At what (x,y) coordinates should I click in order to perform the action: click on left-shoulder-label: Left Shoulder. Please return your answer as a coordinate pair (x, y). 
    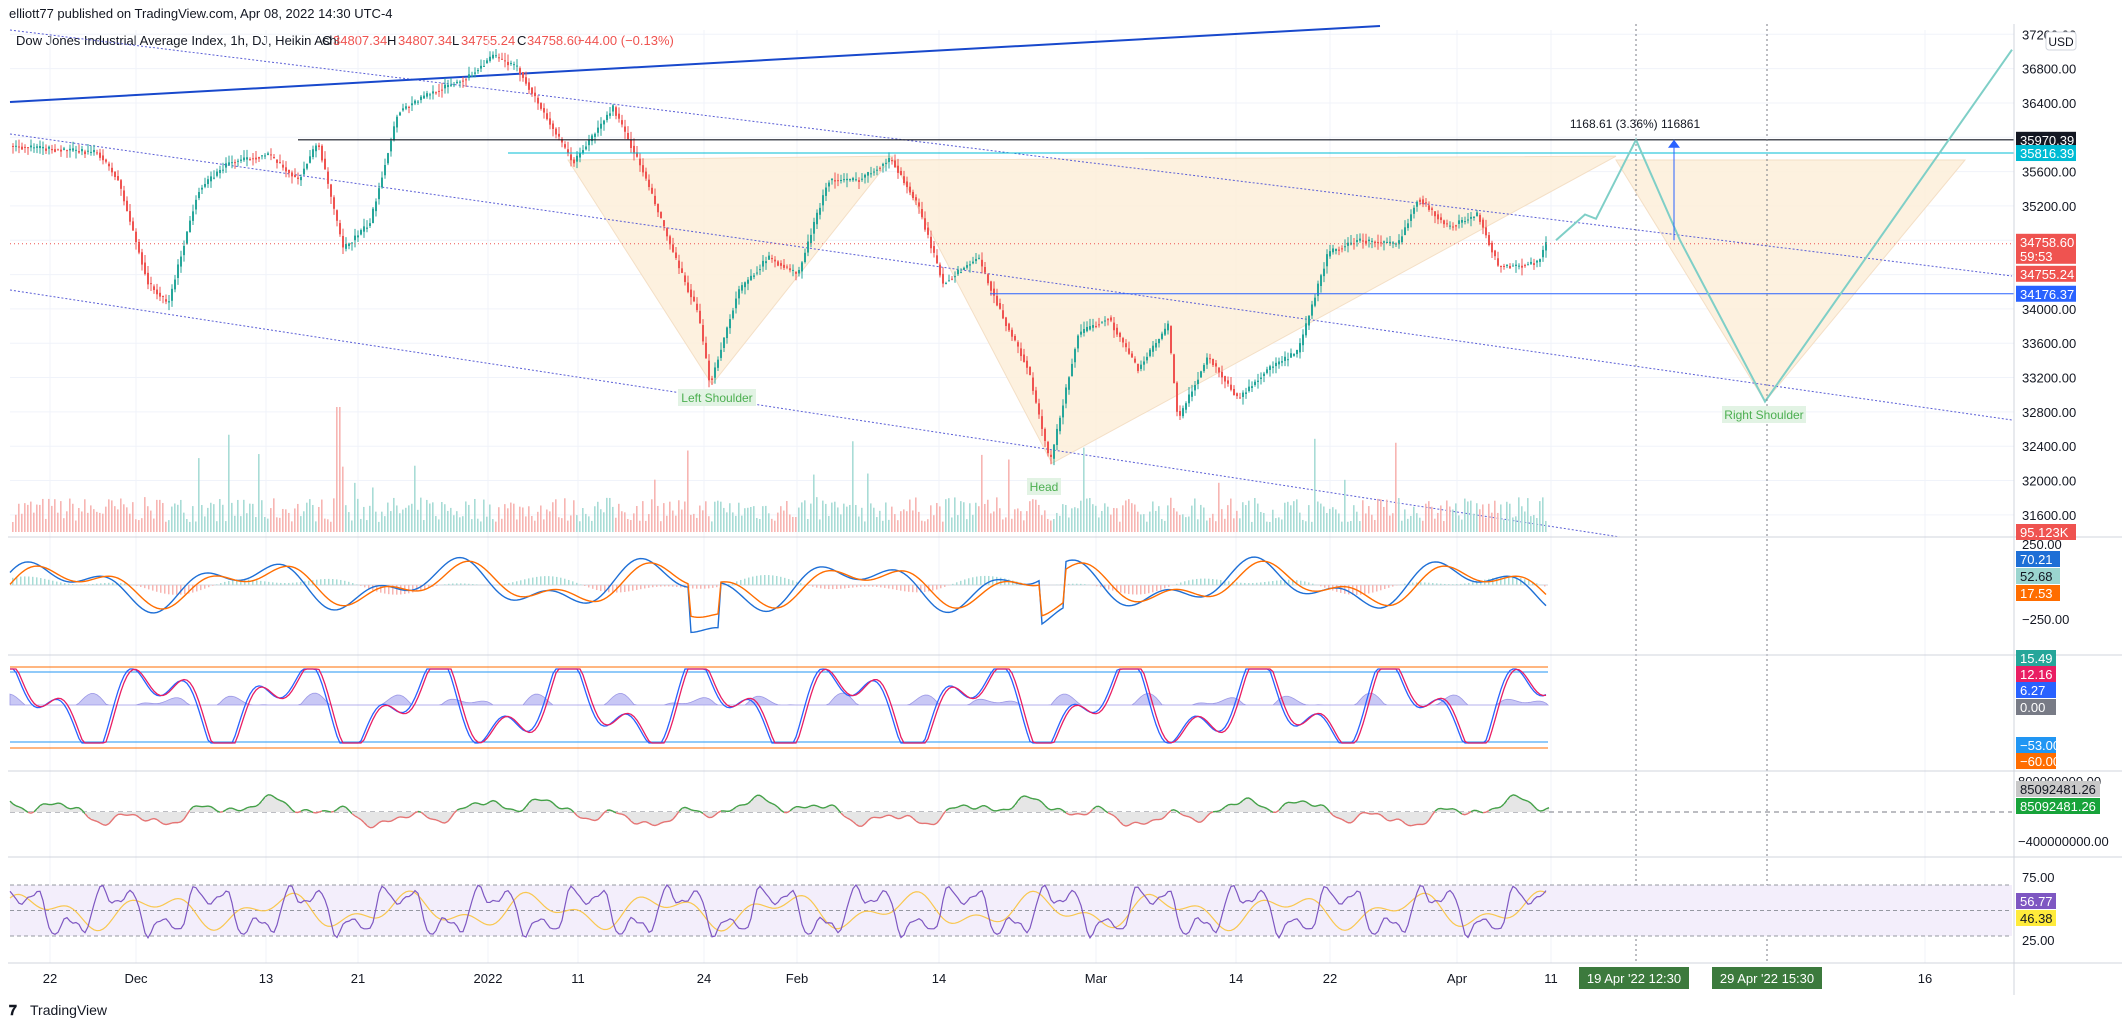
    Looking at the image, I should click on (717, 397).